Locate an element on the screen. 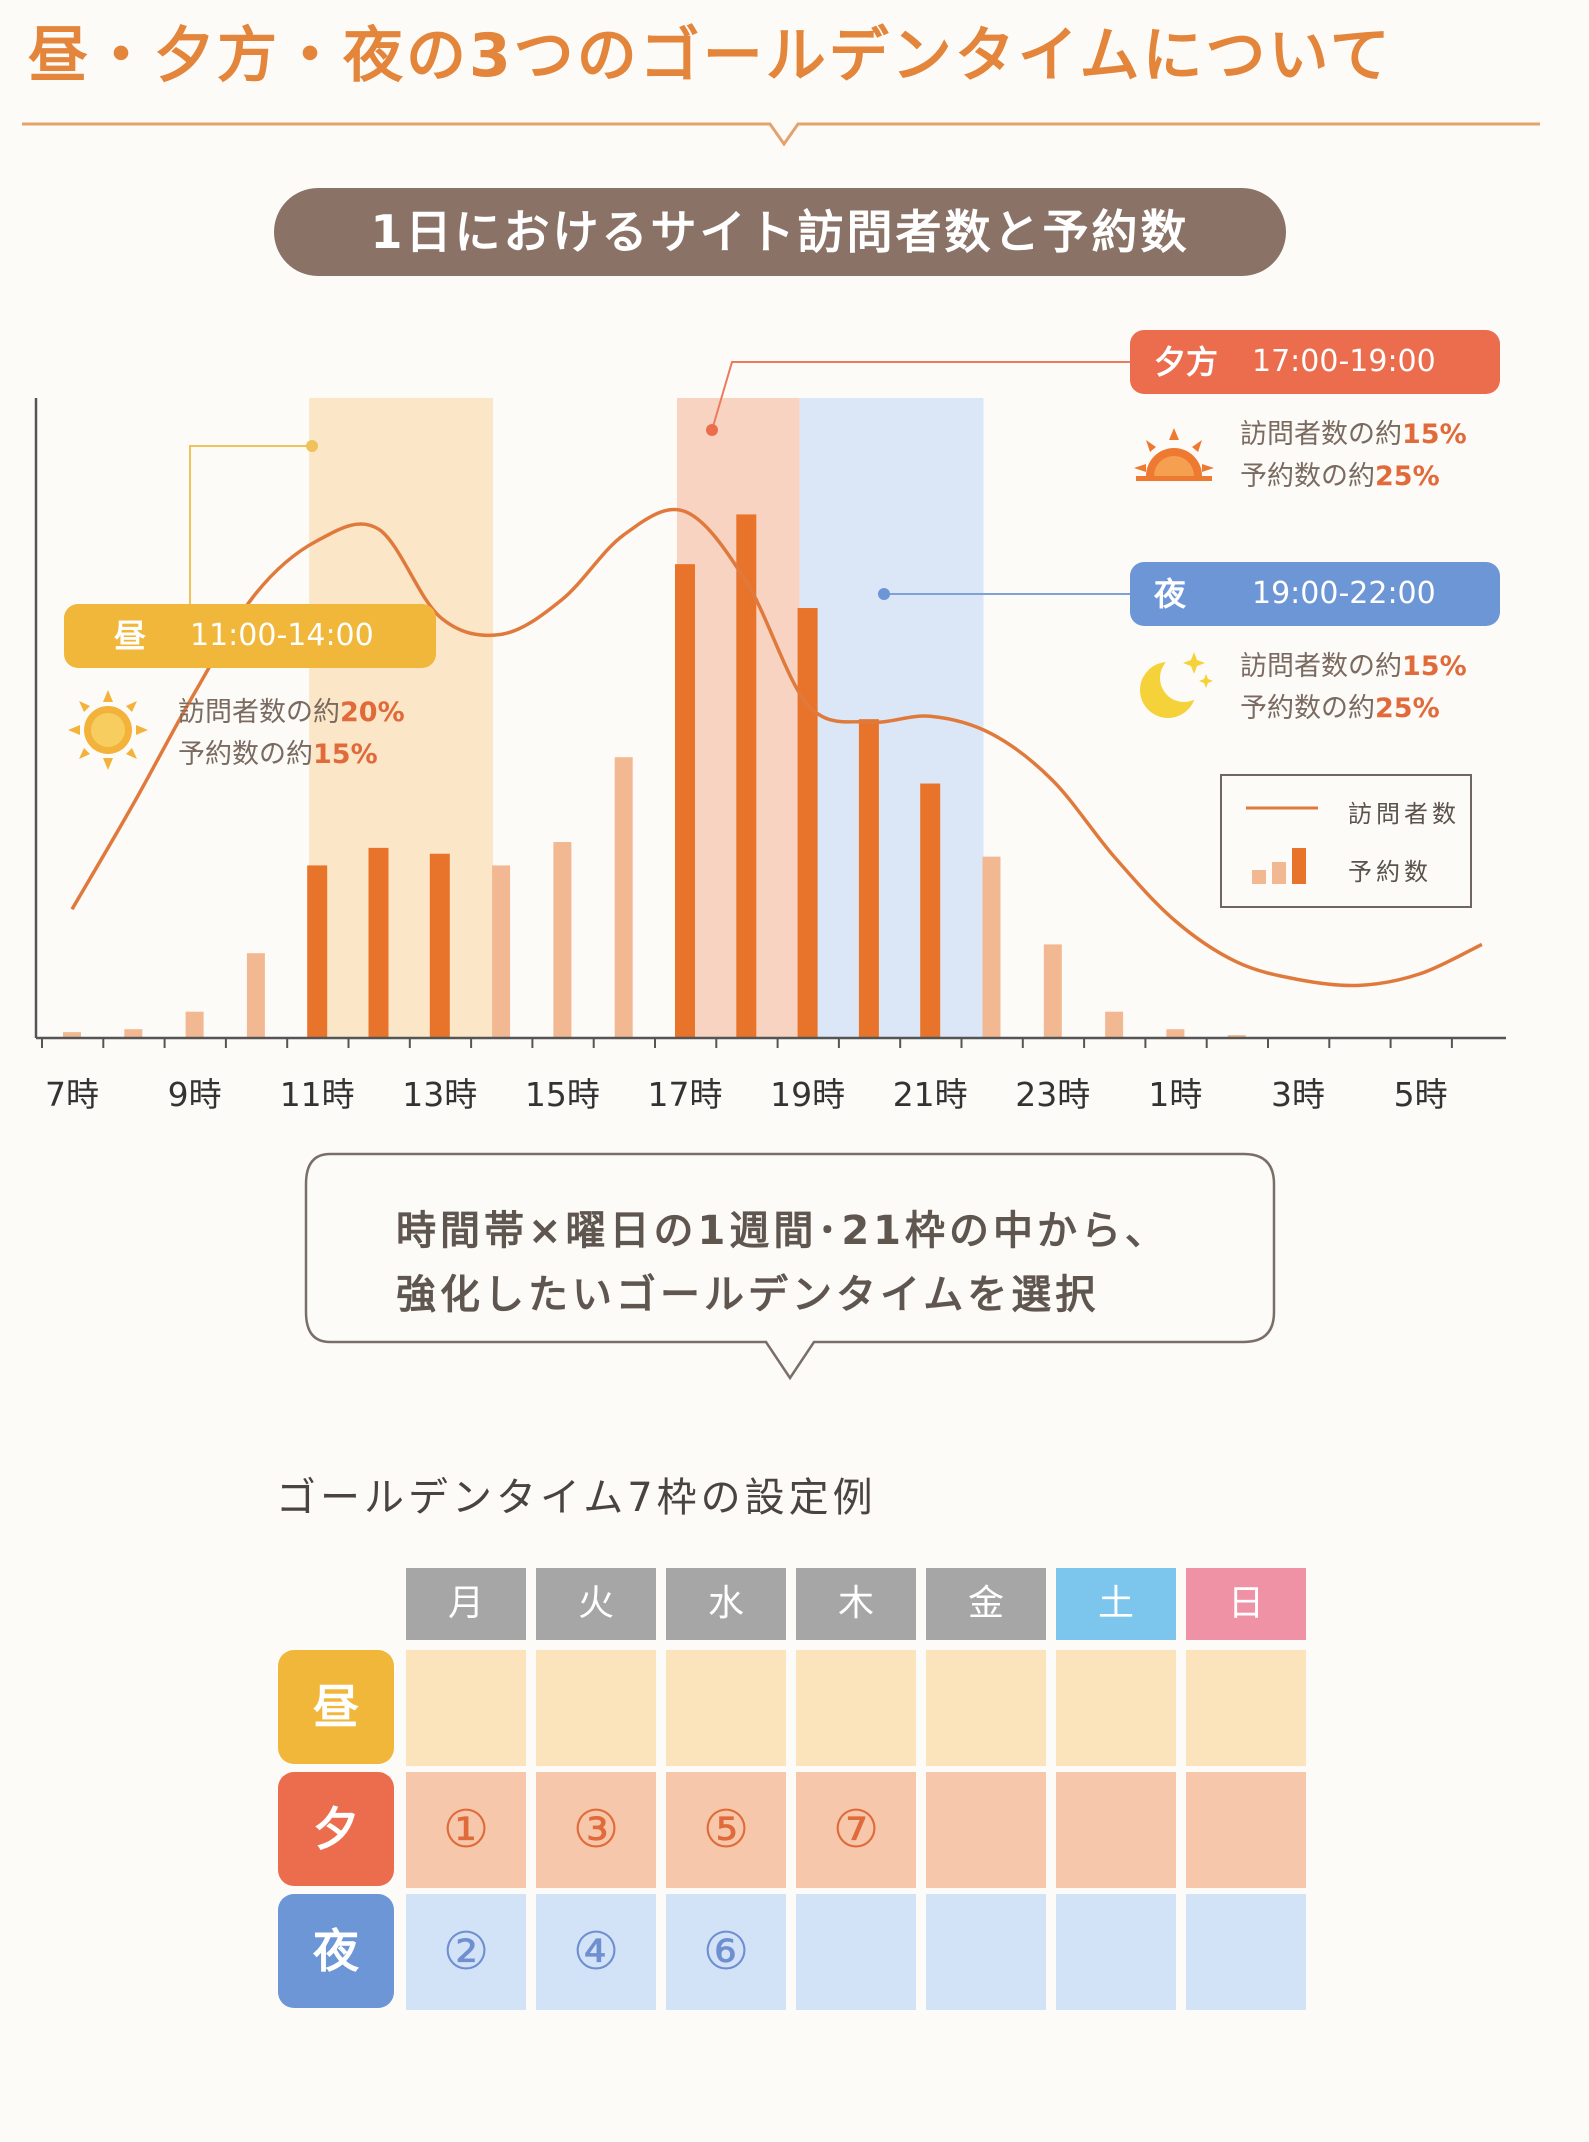 This screenshot has width=1589, height=2142. schedule-cell: ⑥ is located at coordinates (726, 1952).